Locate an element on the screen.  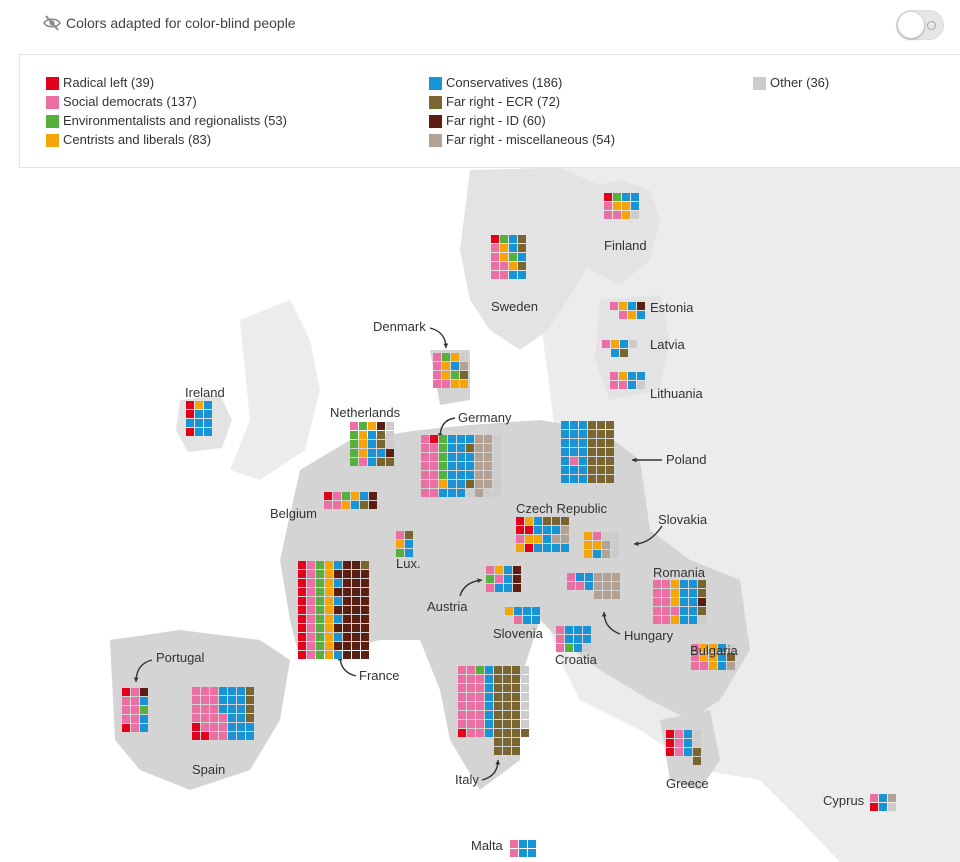
seat-grid-czech-republic is located at coordinates (542, 534).